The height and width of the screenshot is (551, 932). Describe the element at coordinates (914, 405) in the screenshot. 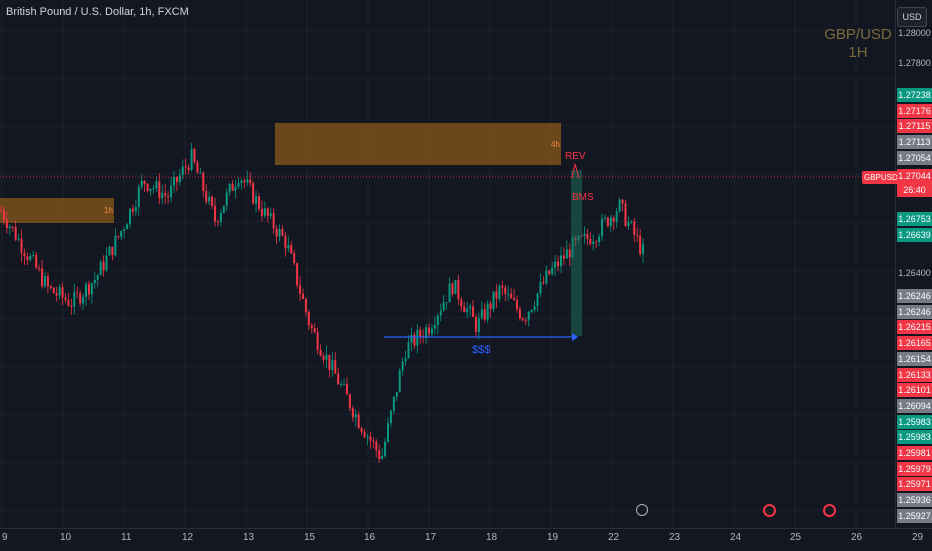

I see `price-level-label: 1.26094` at that location.